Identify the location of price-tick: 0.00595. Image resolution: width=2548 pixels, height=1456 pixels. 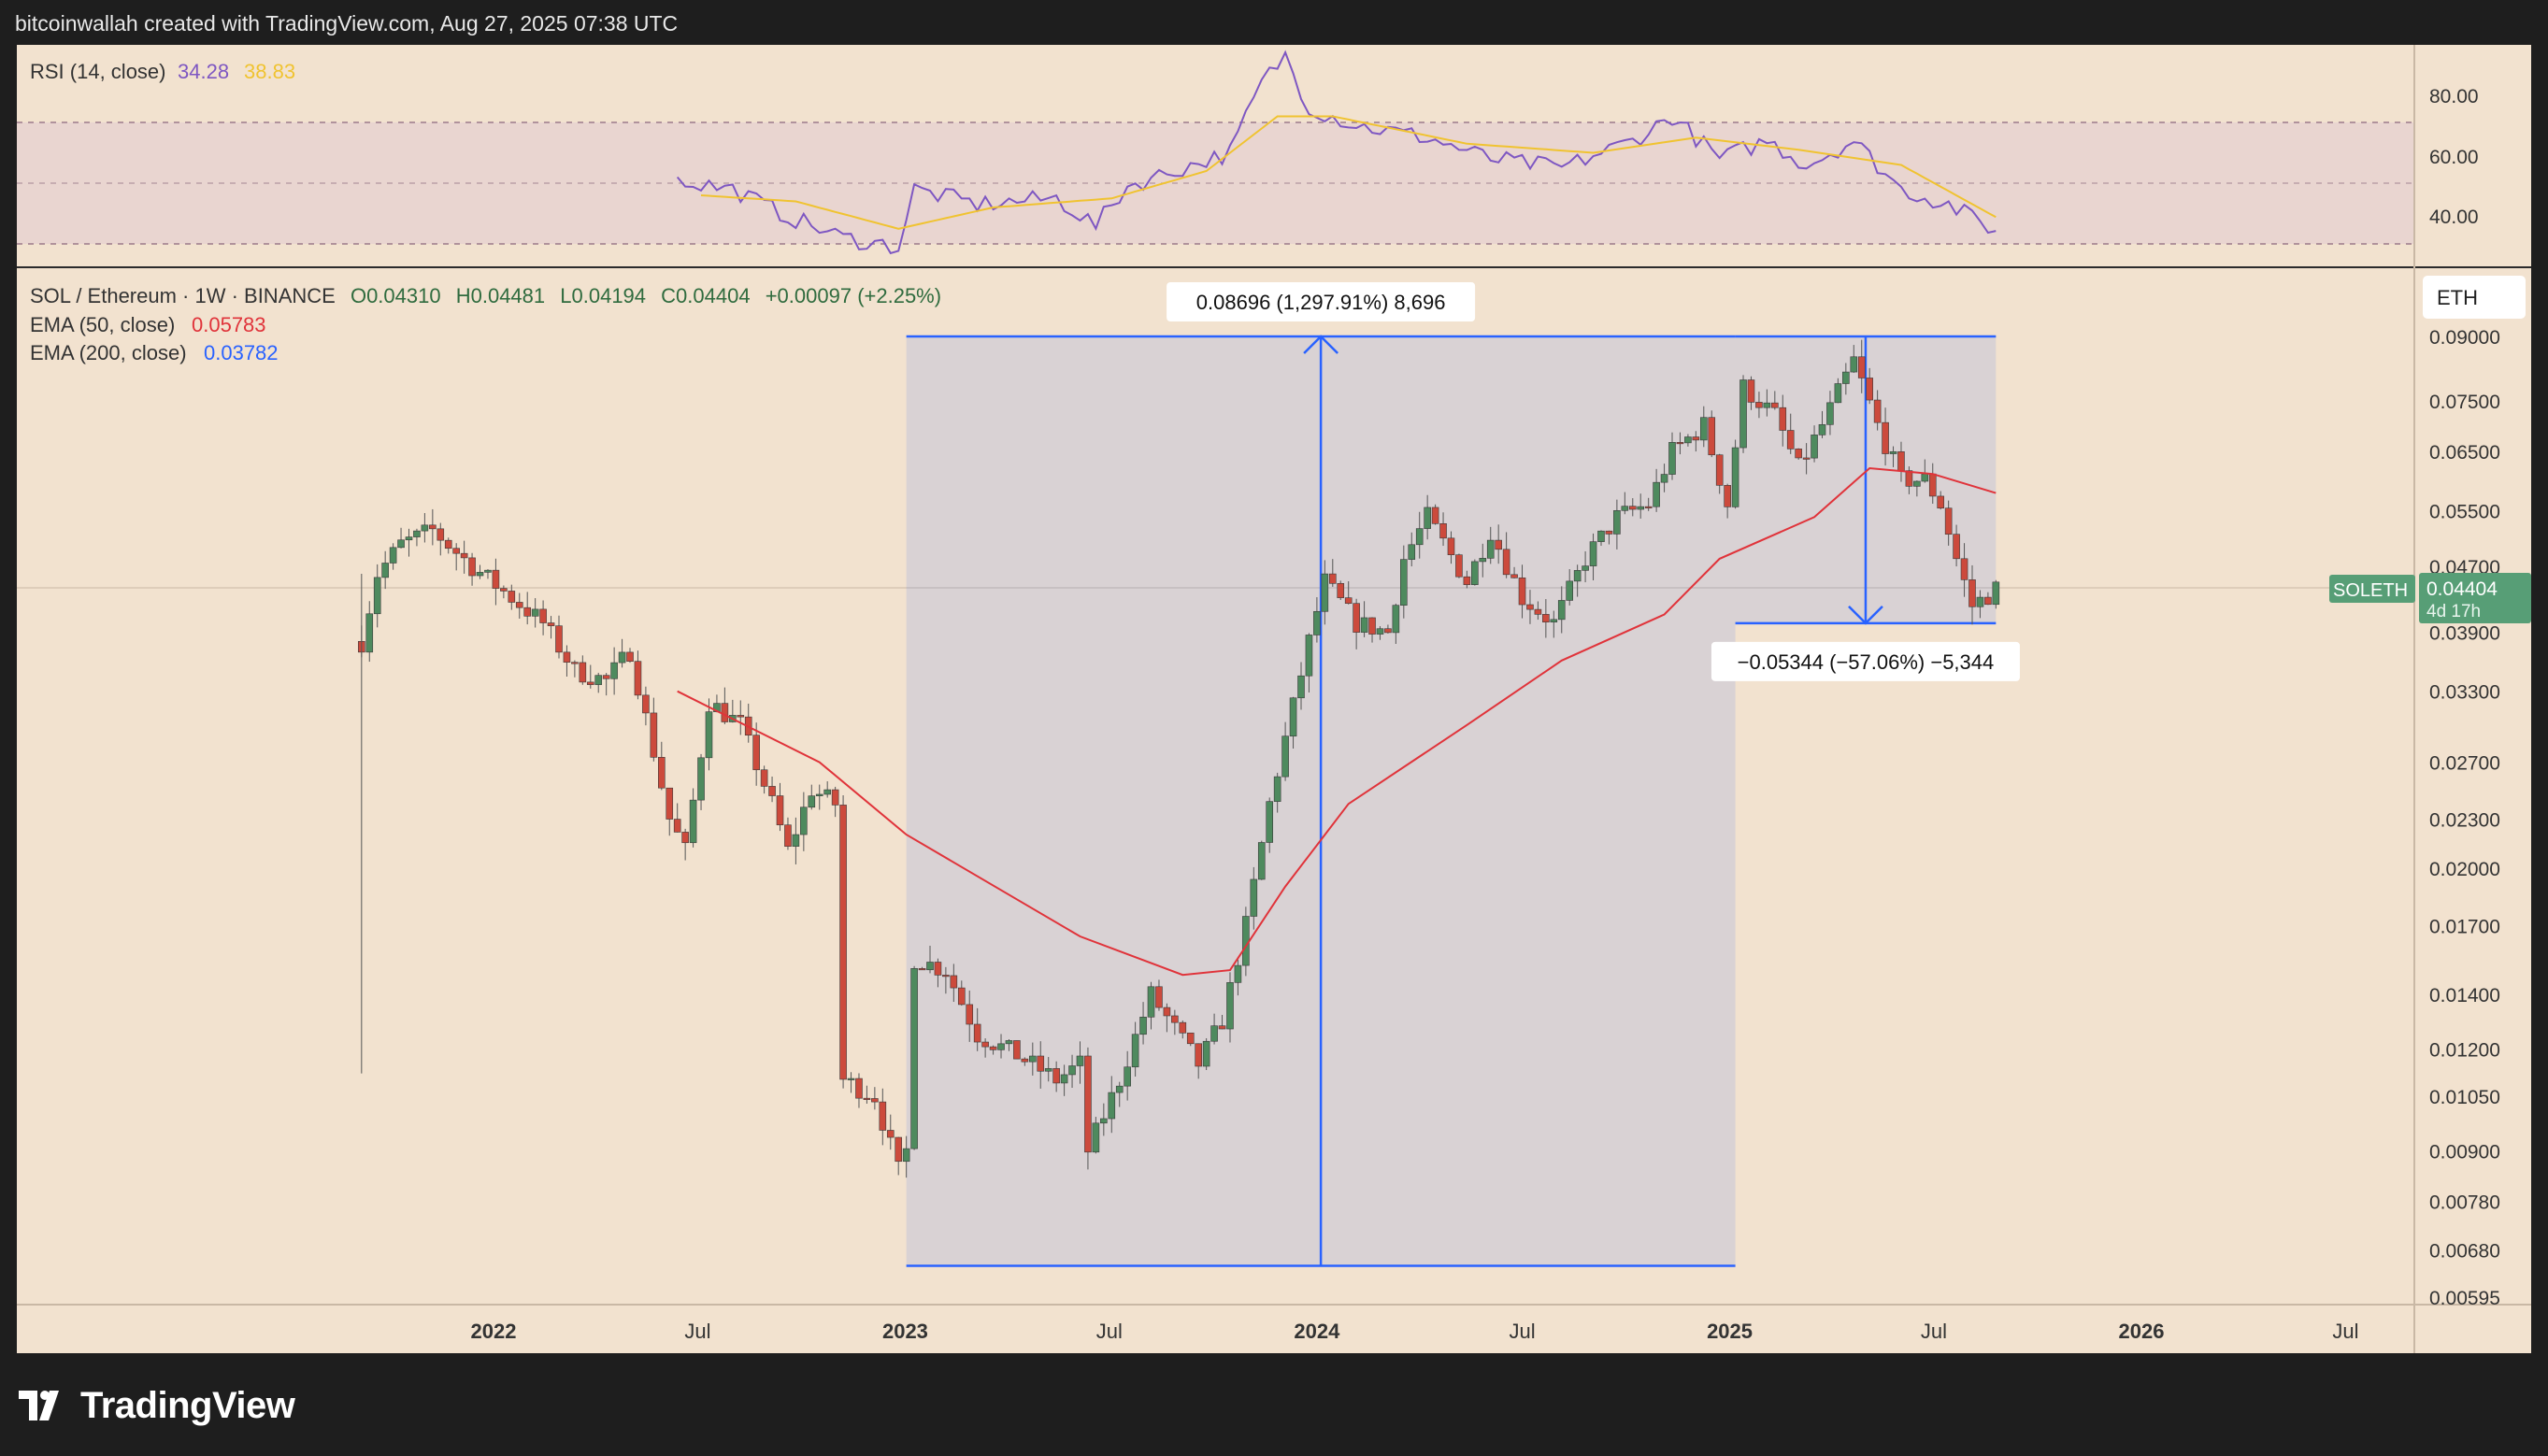
(2464, 1298).